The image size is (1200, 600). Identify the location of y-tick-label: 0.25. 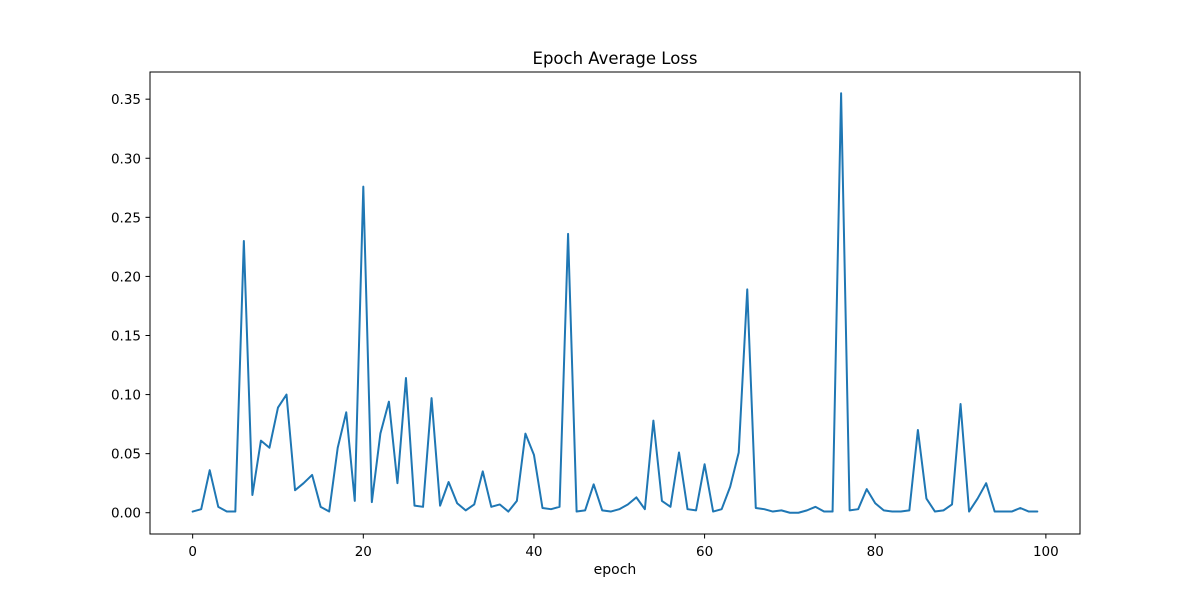
(126, 218).